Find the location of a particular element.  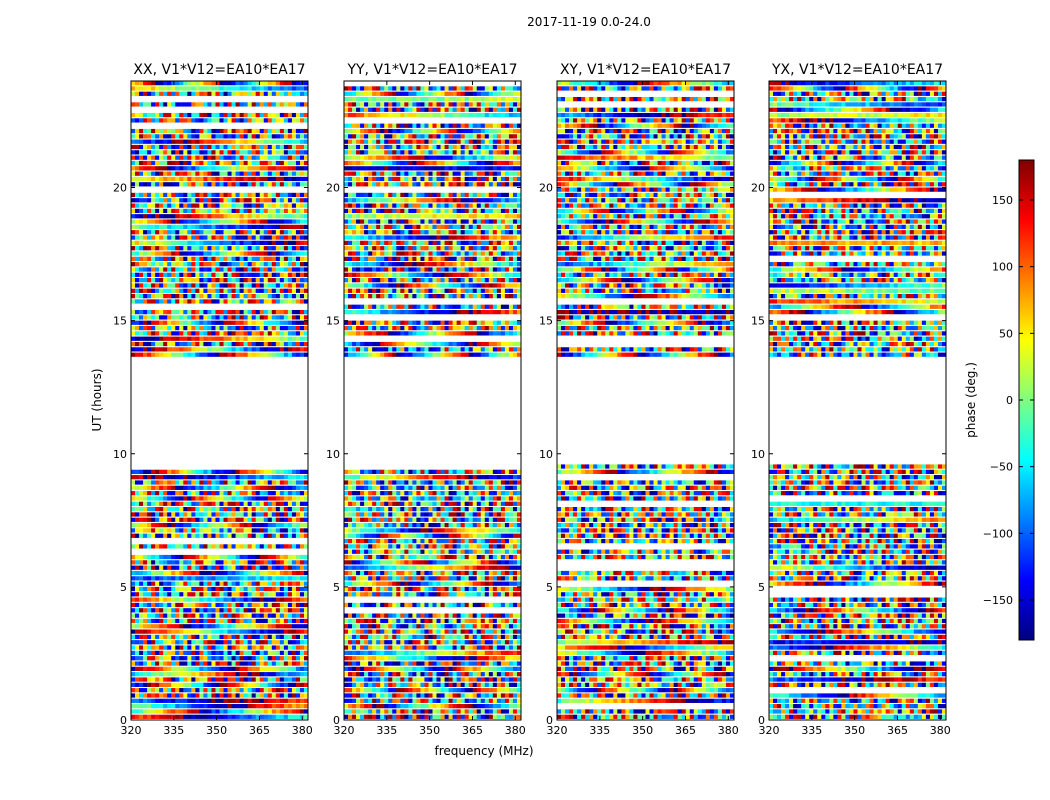

colorbar: 150 100 50 0 −50 −100 −150 phase (deg.) is located at coordinates (999, 400).